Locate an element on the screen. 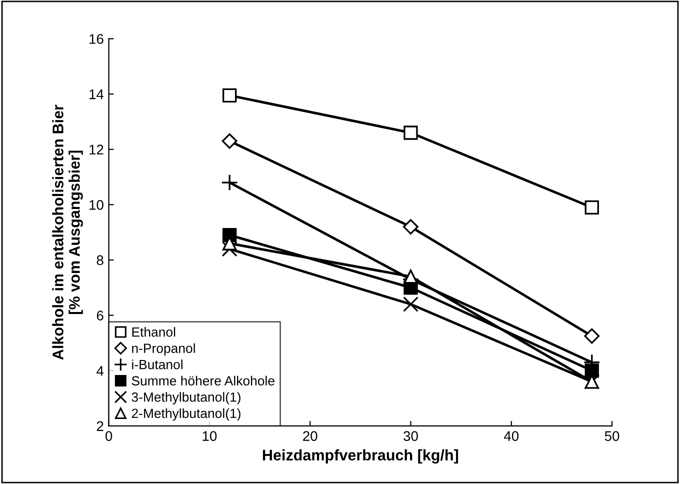 The image size is (680, 484). x-axis-title: Heizdampfverbrauch [kg/h] is located at coordinates (360, 456).